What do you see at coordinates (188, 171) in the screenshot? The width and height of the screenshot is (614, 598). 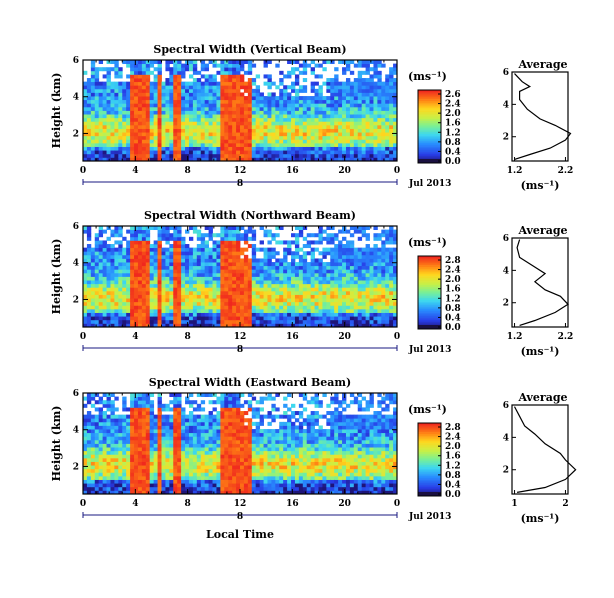 I see `x-tick-label: 8` at bounding box center [188, 171].